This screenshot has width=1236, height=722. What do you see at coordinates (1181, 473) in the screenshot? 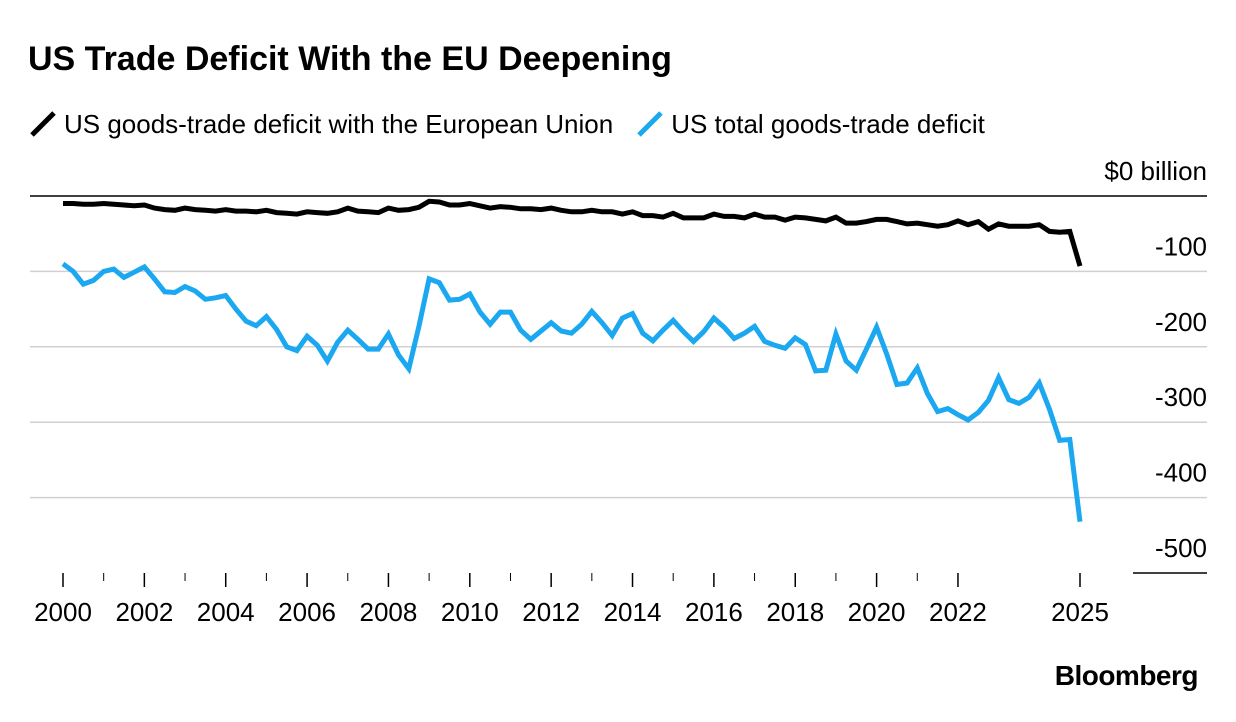
I see `y-tick-label: -400` at bounding box center [1181, 473].